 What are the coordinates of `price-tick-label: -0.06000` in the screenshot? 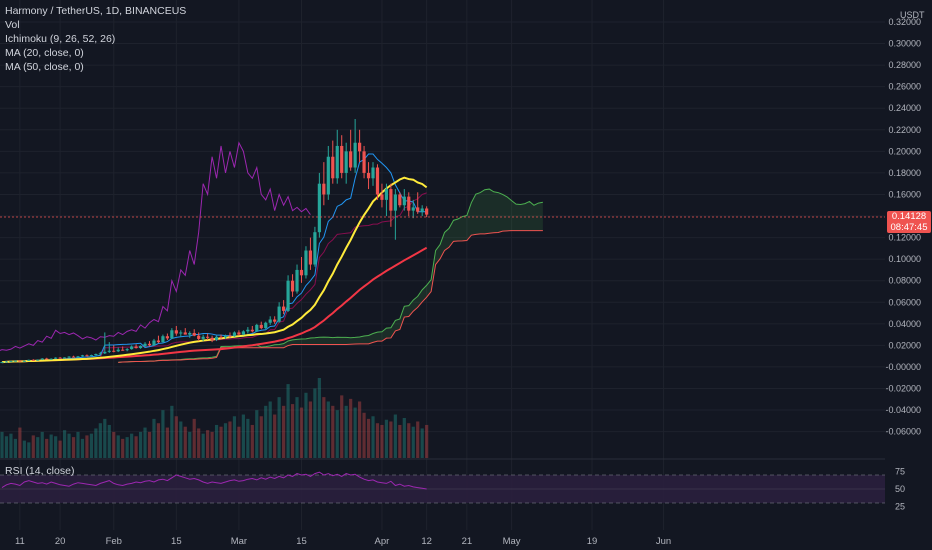 It's located at (903, 432).